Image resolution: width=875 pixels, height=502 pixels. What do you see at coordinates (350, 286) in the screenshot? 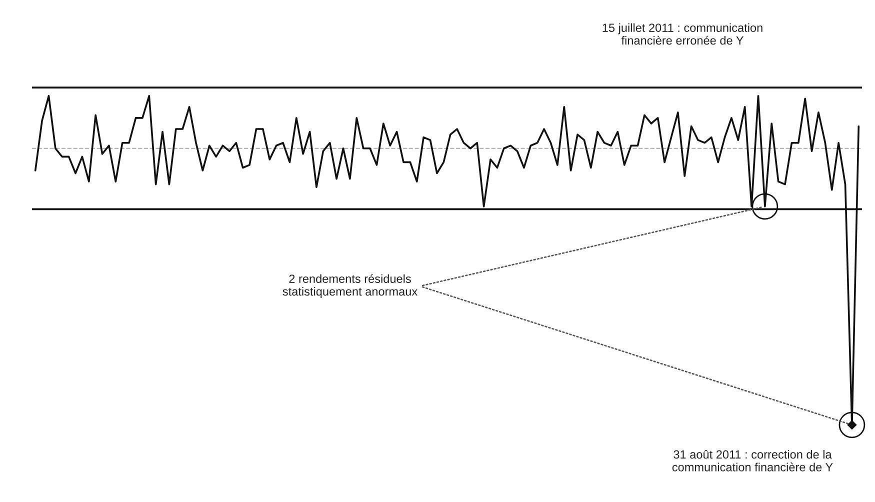
I see `annotation: 2 rendements résiduels statistiquement anormaux` at bounding box center [350, 286].